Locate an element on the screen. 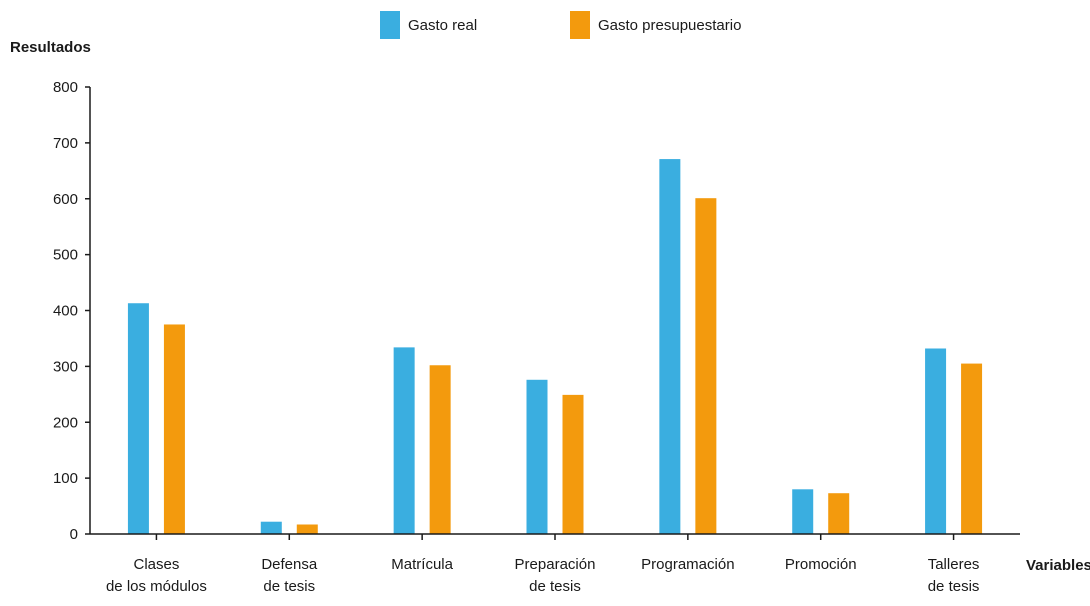 The height and width of the screenshot is (606, 1090). y-axis: 0 100 200 300 400 500 600 700 800 is located at coordinates (72, 311).